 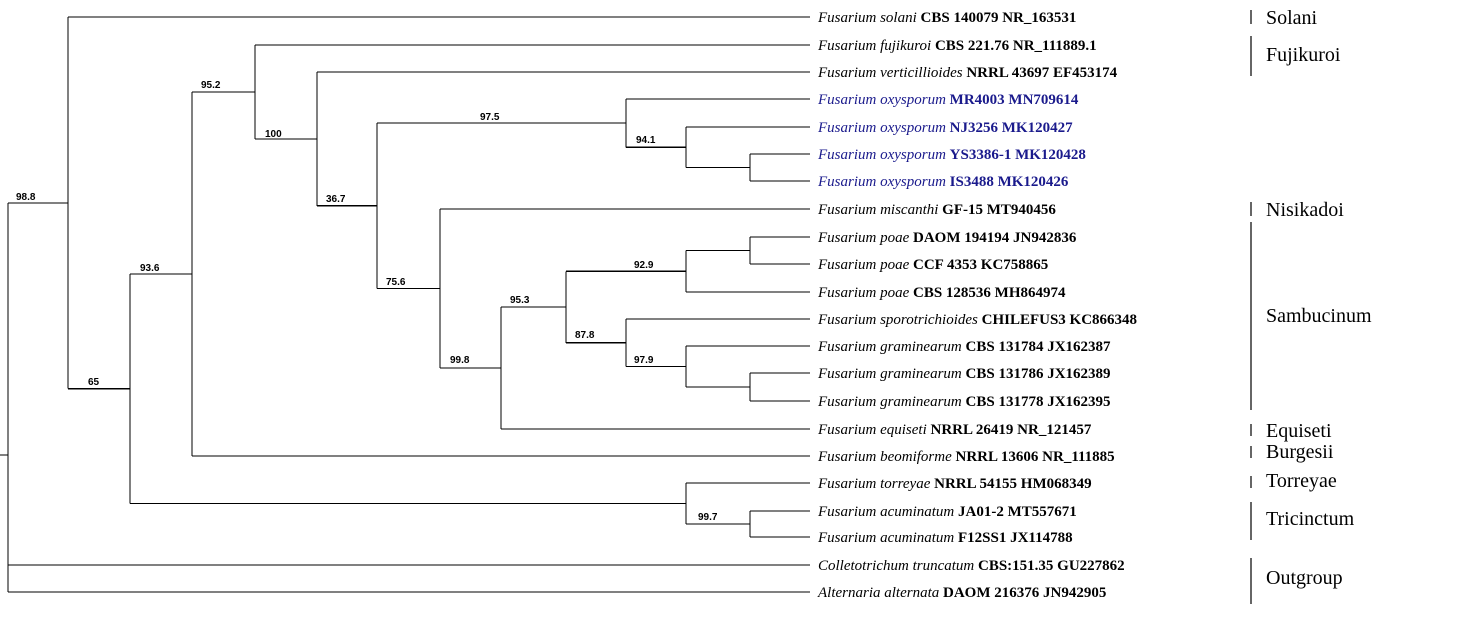 I want to click on tip-label: Fusarium oxysporum NJ3256 MK120427, so click(x=945, y=128).